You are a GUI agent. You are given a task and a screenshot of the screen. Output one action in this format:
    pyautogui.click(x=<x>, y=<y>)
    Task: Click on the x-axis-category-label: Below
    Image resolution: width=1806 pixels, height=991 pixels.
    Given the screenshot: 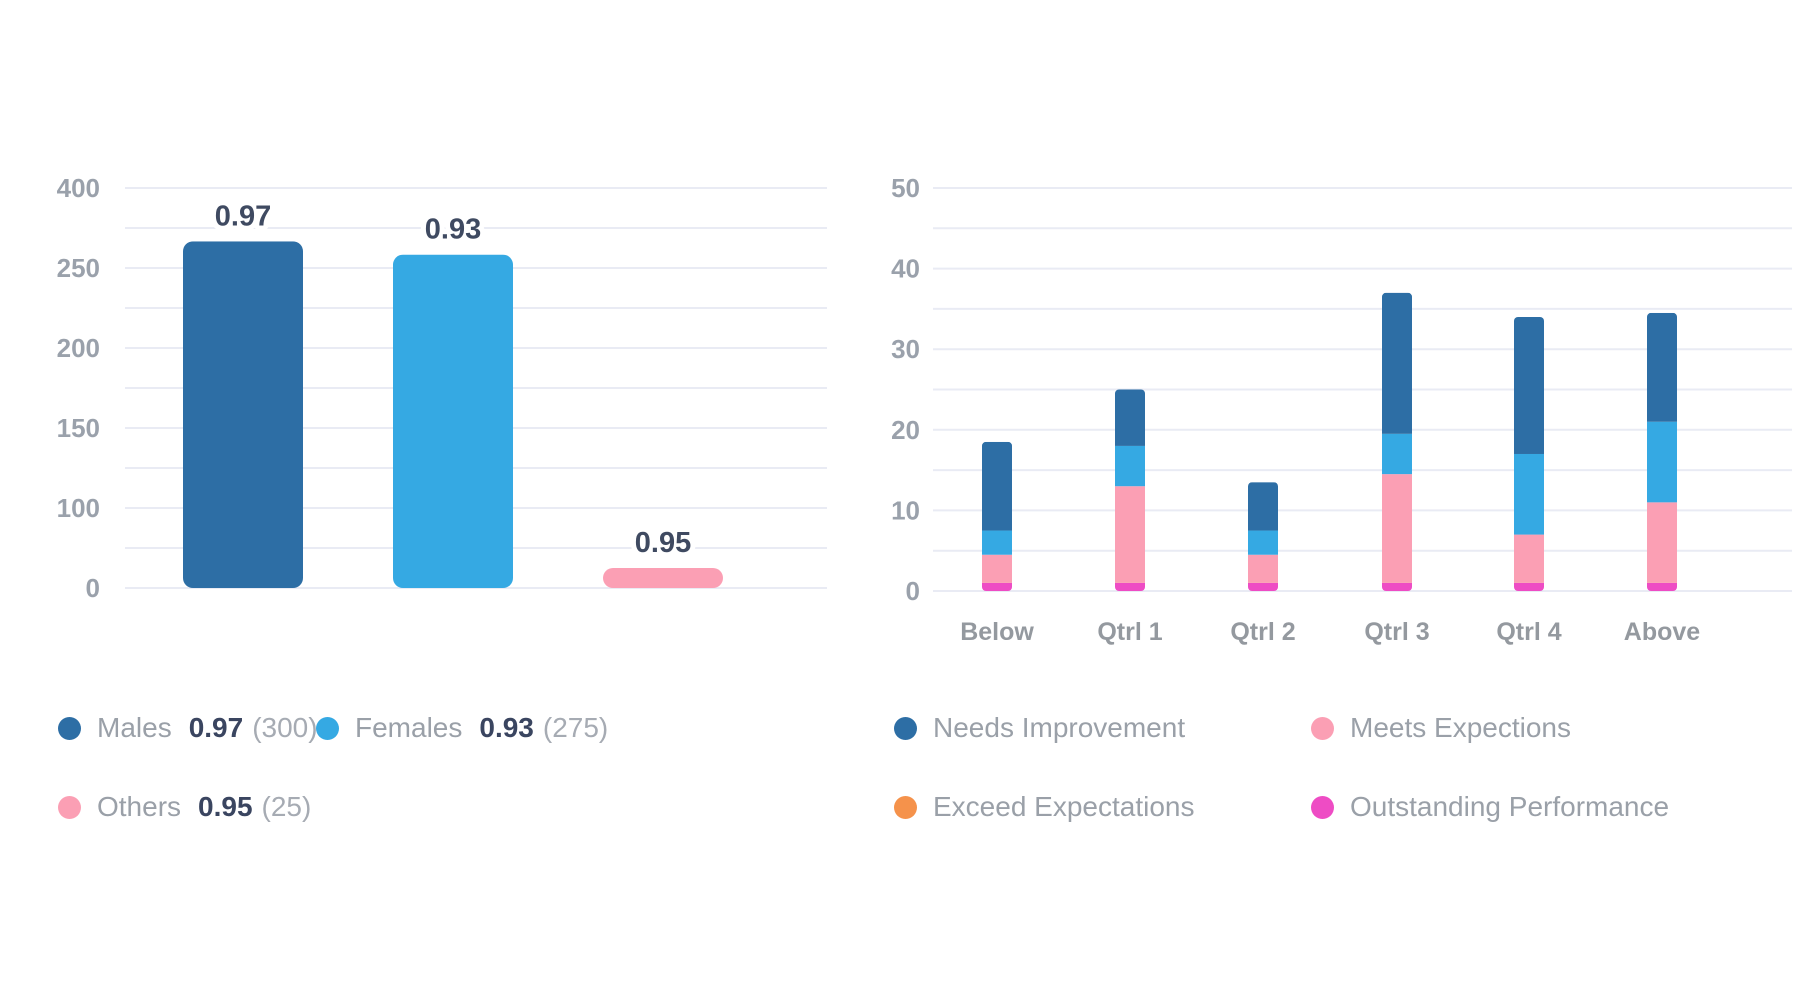 What is the action you would take?
    pyautogui.click(x=997, y=632)
    